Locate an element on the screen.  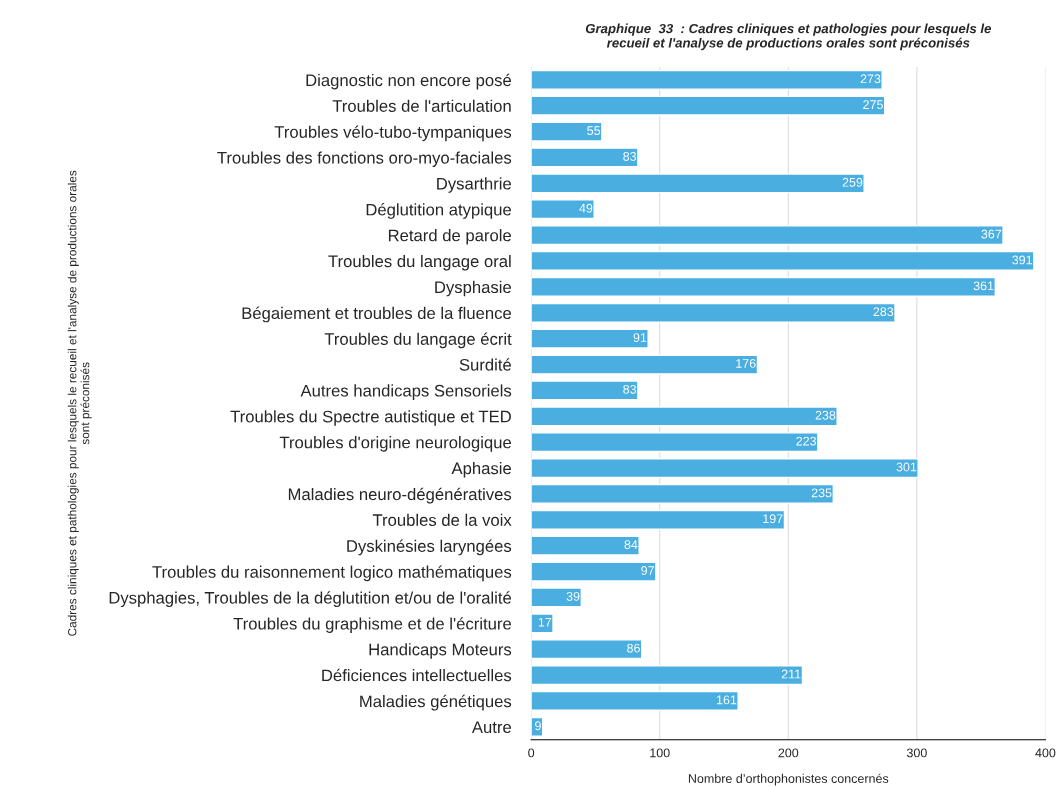
data-label: 367 is located at coordinates (991, 234).